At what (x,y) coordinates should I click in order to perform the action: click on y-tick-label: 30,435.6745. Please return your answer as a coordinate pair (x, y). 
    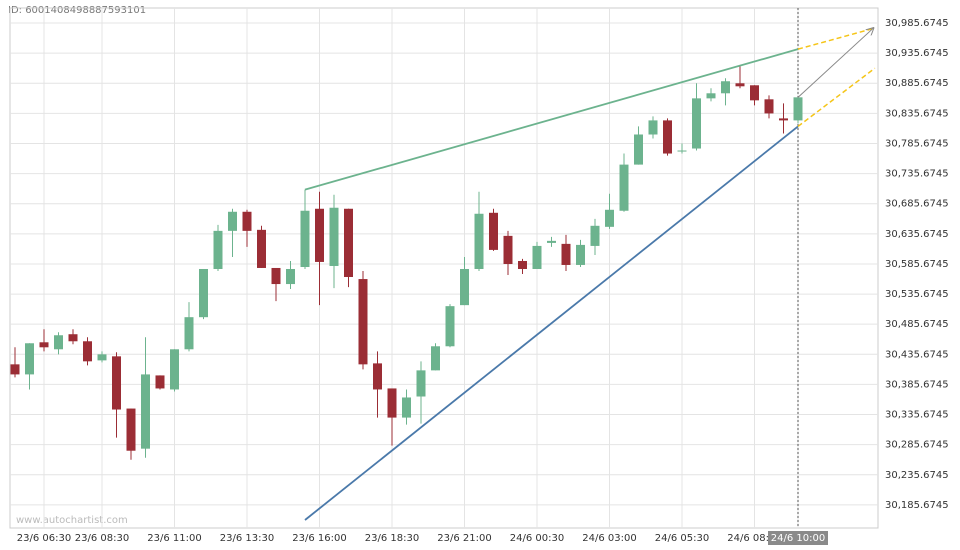
    Looking at the image, I should click on (917, 354).